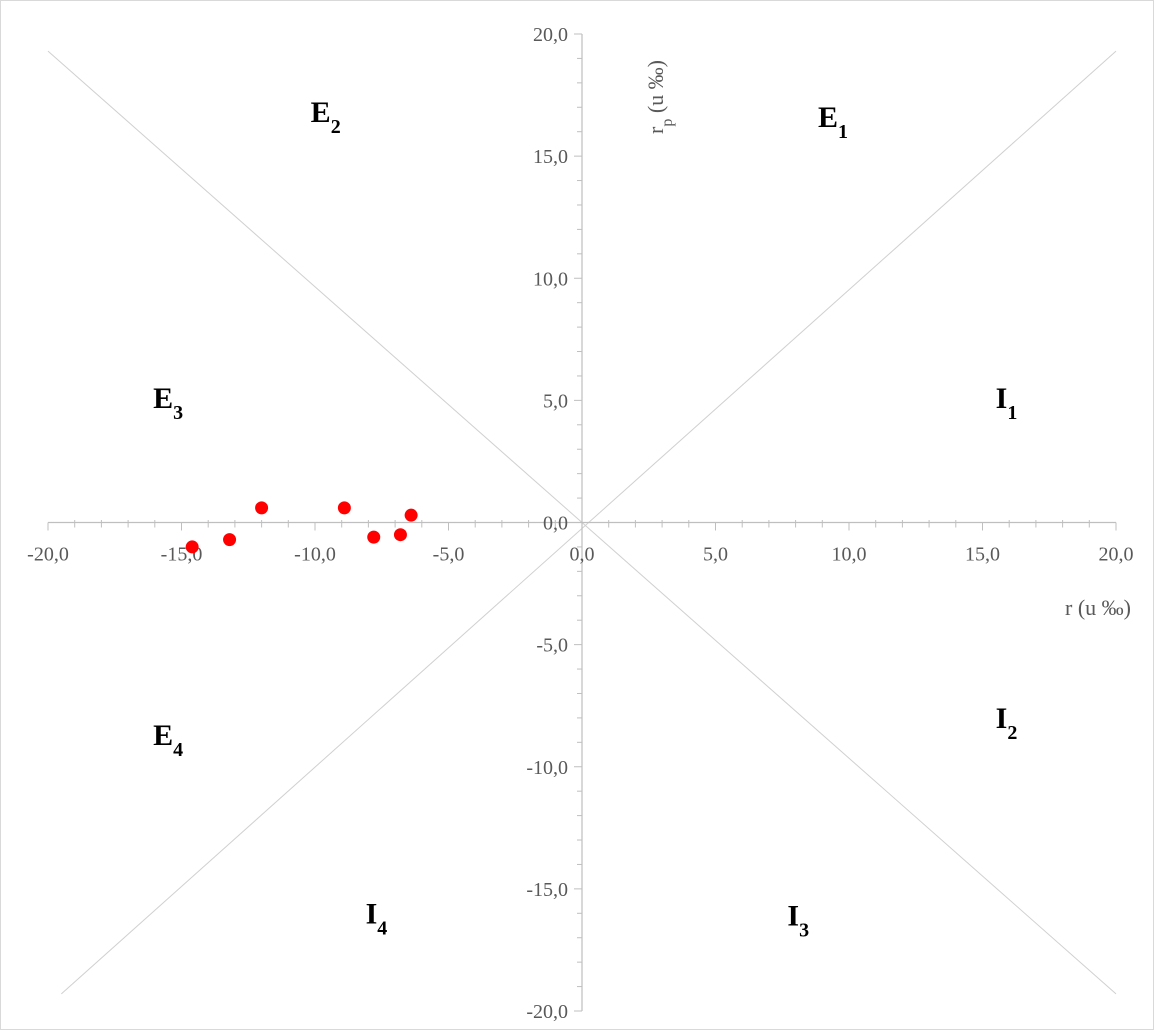 The width and height of the screenshot is (1154, 1030). I want to click on x-tick-label: -5,0, so click(449, 555).